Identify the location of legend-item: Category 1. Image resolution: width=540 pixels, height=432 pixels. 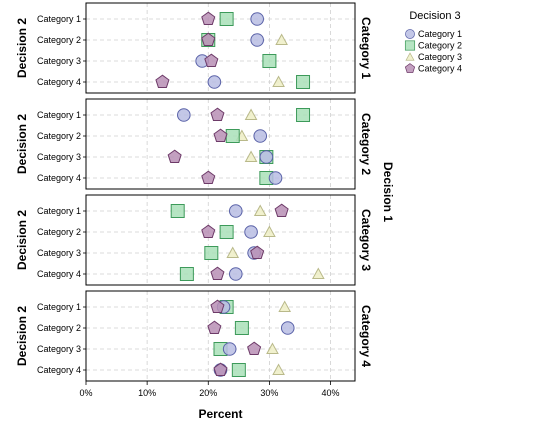
(433, 34).